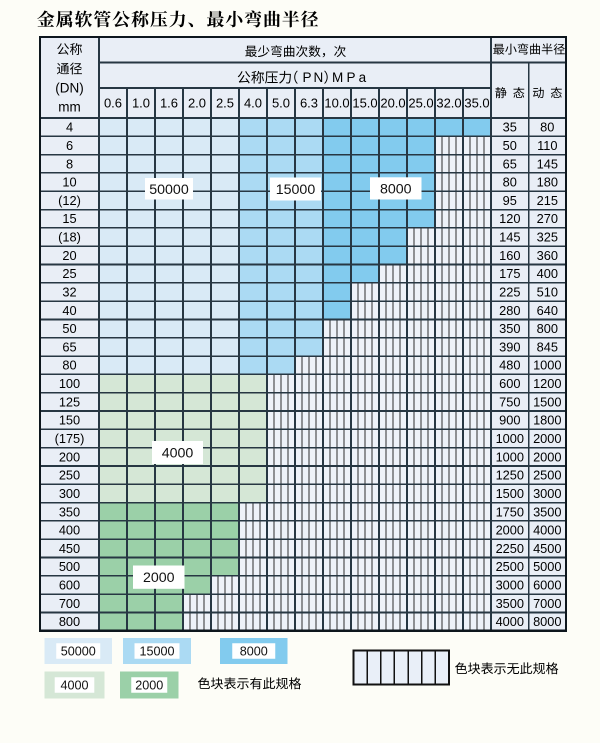  Describe the element at coordinates (69, 145) in the screenshot. I see `svg-text: 6` at that location.